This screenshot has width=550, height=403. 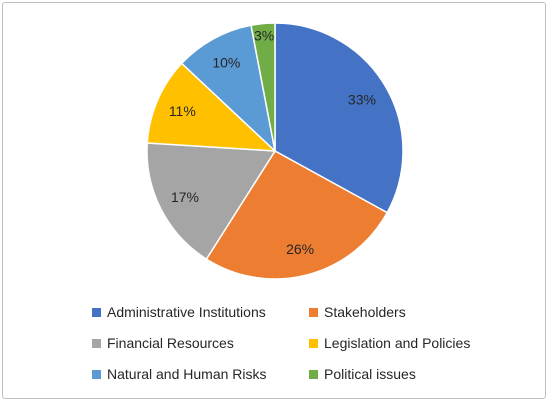 I want to click on data-label-political-issues: 3%, so click(x=264, y=36).